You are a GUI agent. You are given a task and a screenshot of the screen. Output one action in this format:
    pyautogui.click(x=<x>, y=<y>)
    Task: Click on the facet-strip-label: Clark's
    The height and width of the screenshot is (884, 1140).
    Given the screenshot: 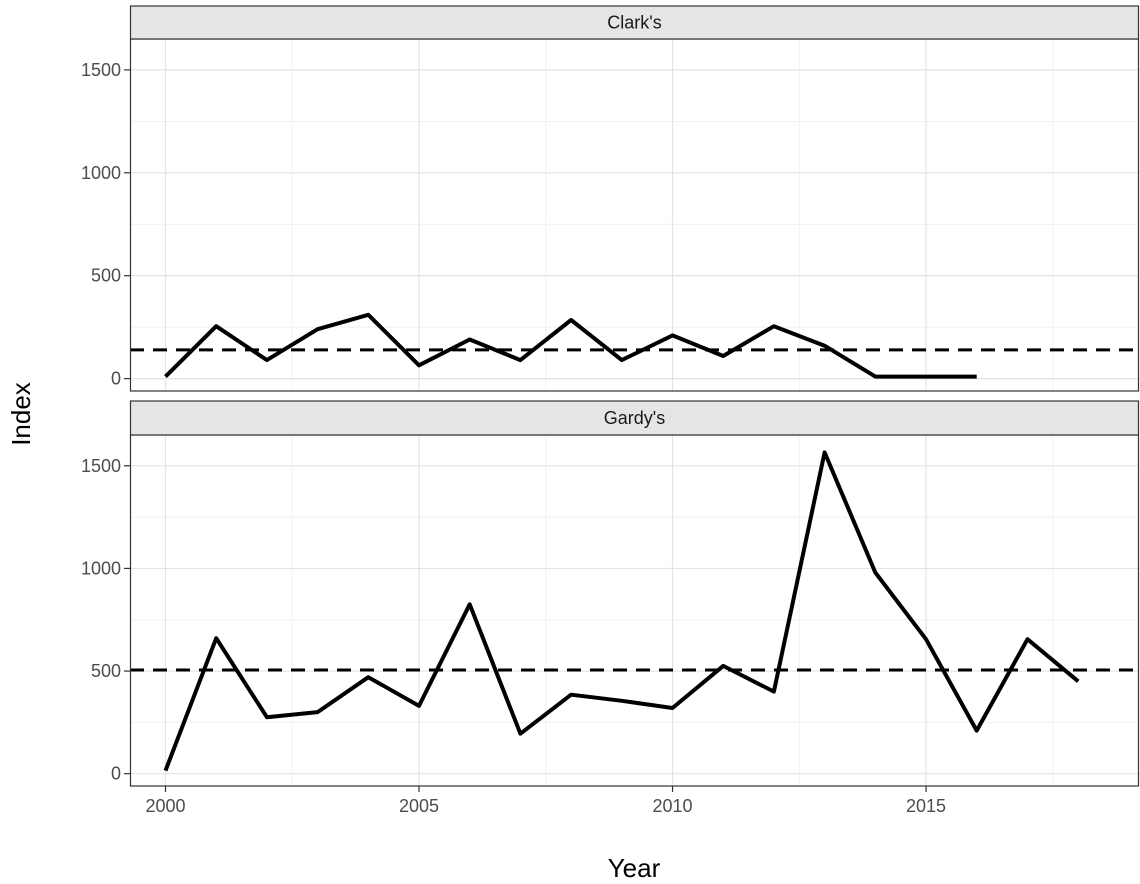 What is the action you would take?
    pyautogui.click(x=634, y=23)
    